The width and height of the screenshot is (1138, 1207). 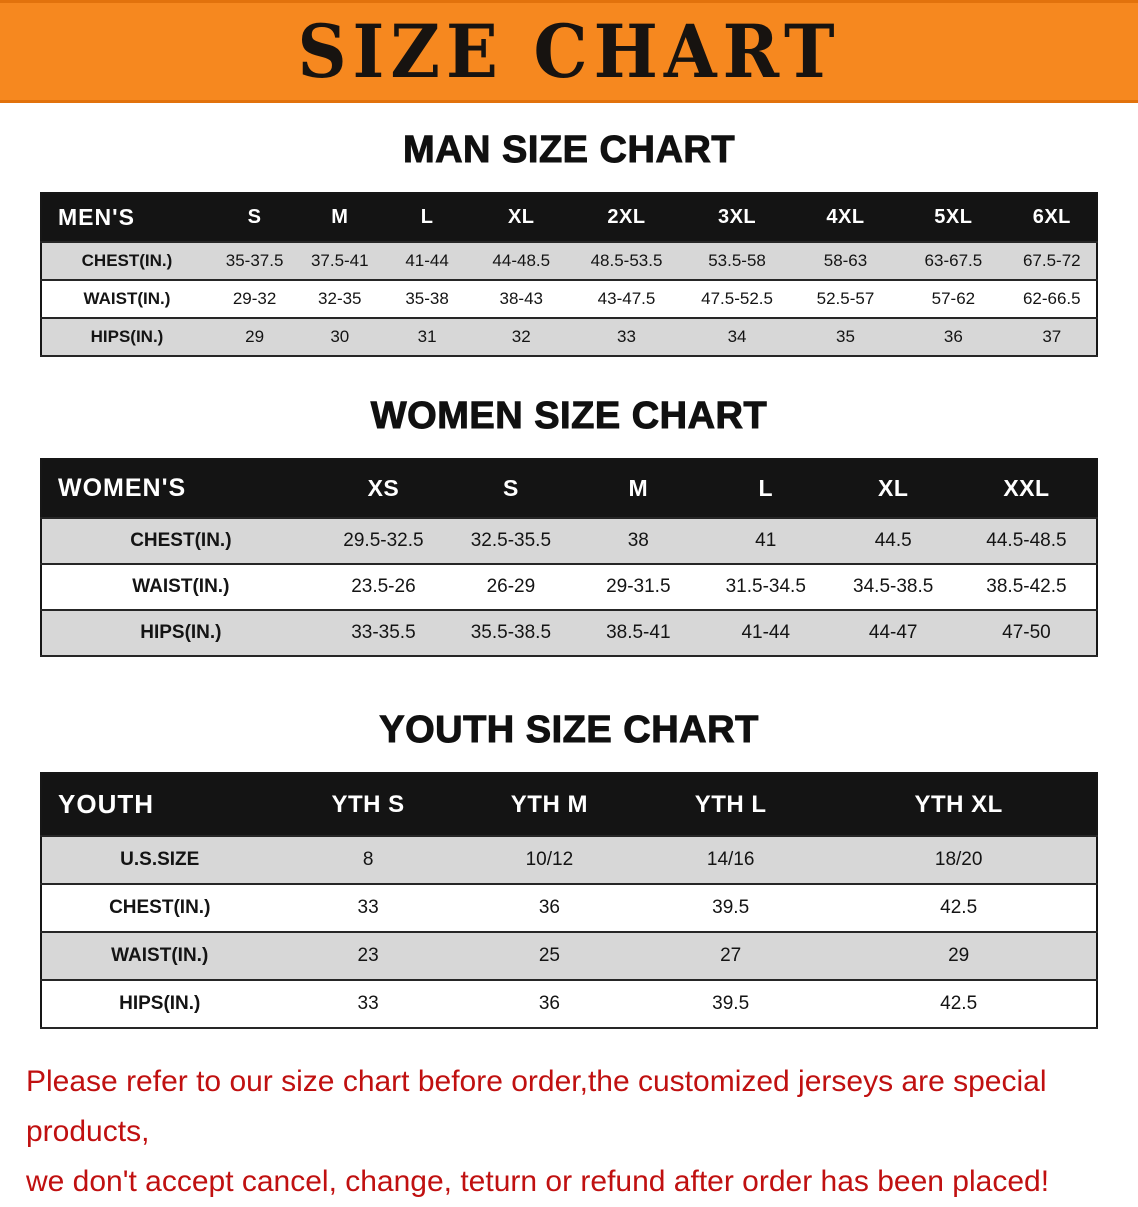 I want to click on size-value-cell: 30, so click(x=340, y=337).